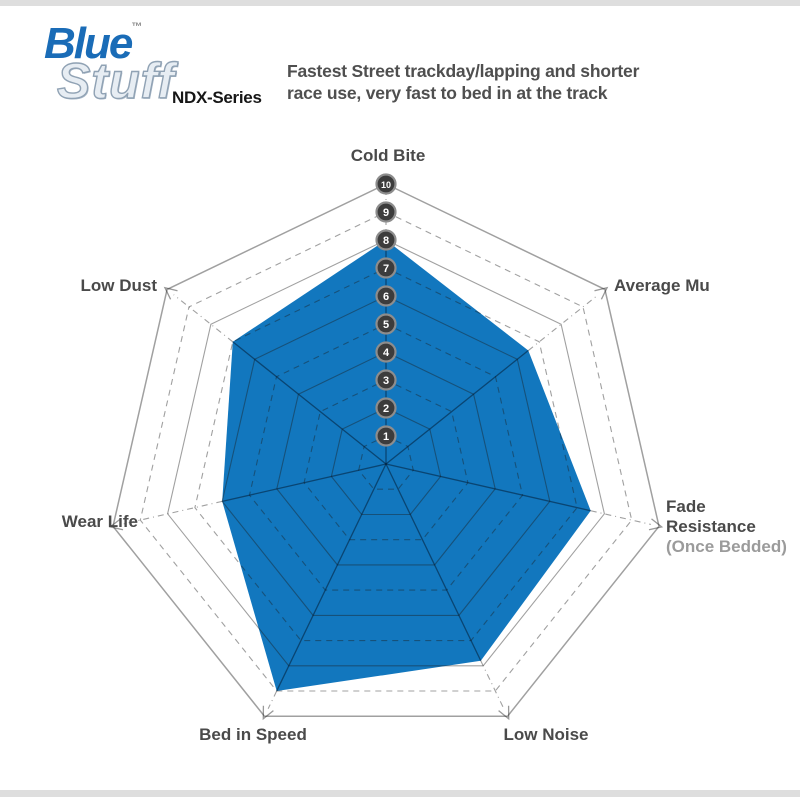 Image resolution: width=800 pixels, height=797 pixels. Describe the element at coordinates (115, 81) in the screenshot. I see `brand-name-secondary: Stuff` at that location.